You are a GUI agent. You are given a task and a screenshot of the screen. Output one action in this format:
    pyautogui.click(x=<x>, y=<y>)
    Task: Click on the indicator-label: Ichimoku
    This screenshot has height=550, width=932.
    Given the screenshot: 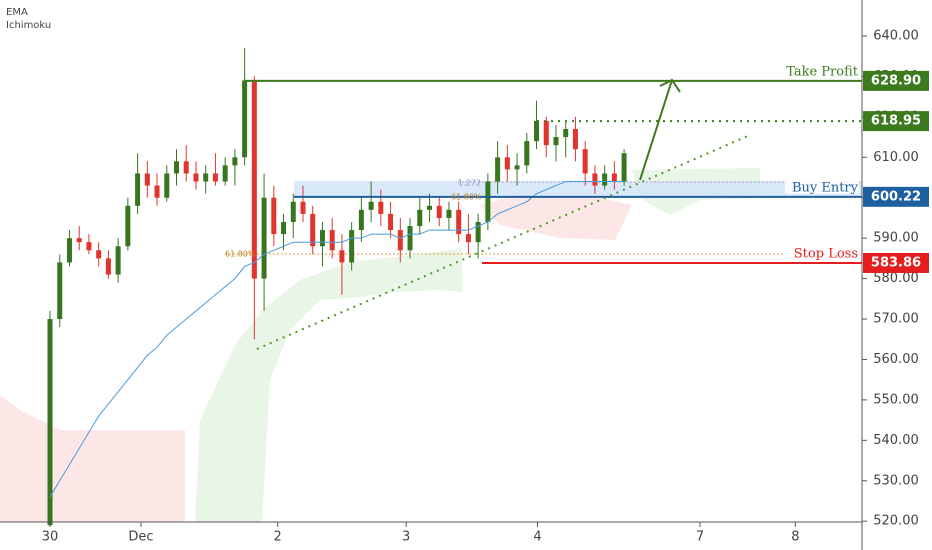 What is the action you would take?
    pyautogui.click(x=28, y=25)
    